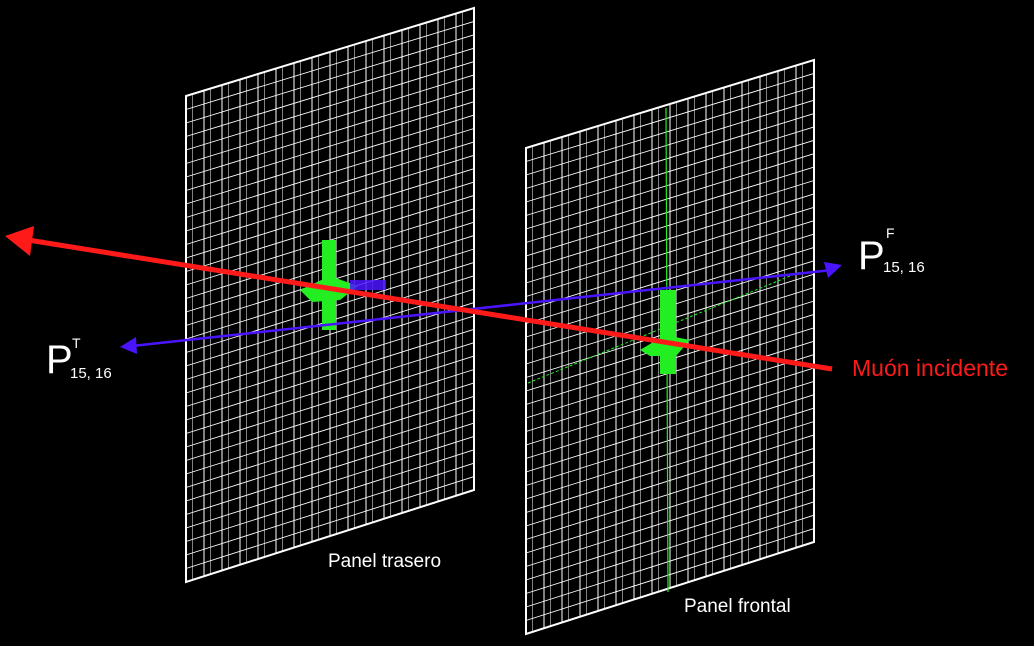 The image size is (1034, 646). I want to click on point-front-symbol: P, so click(871, 256).